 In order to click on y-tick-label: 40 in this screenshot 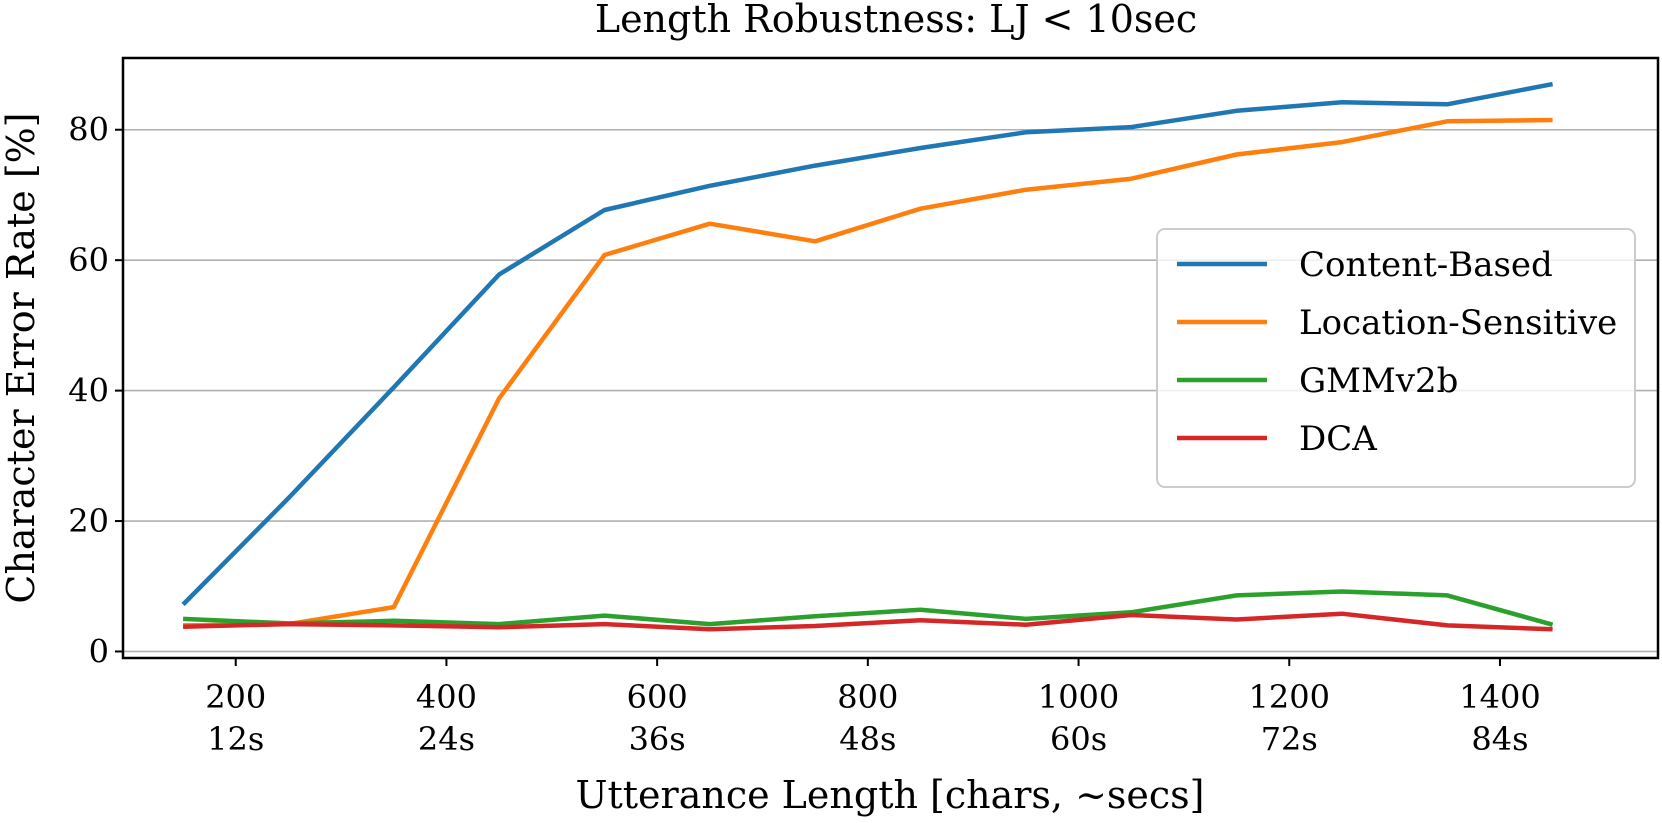, I will do `click(88, 391)`.